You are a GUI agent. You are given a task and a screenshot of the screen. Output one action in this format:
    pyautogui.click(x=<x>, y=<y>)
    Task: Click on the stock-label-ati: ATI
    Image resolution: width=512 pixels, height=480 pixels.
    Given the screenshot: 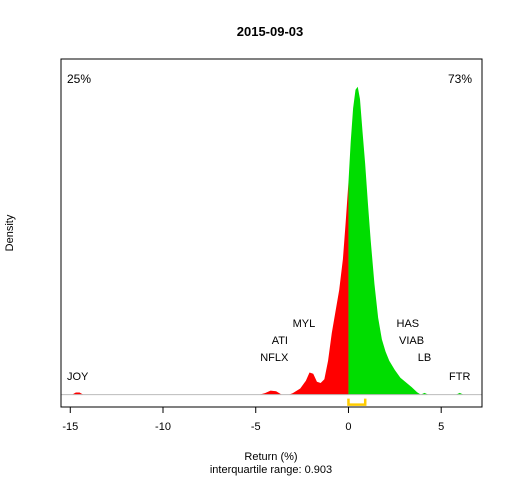 What is the action you would take?
    pyautogui.click(x=280, y=341)
    